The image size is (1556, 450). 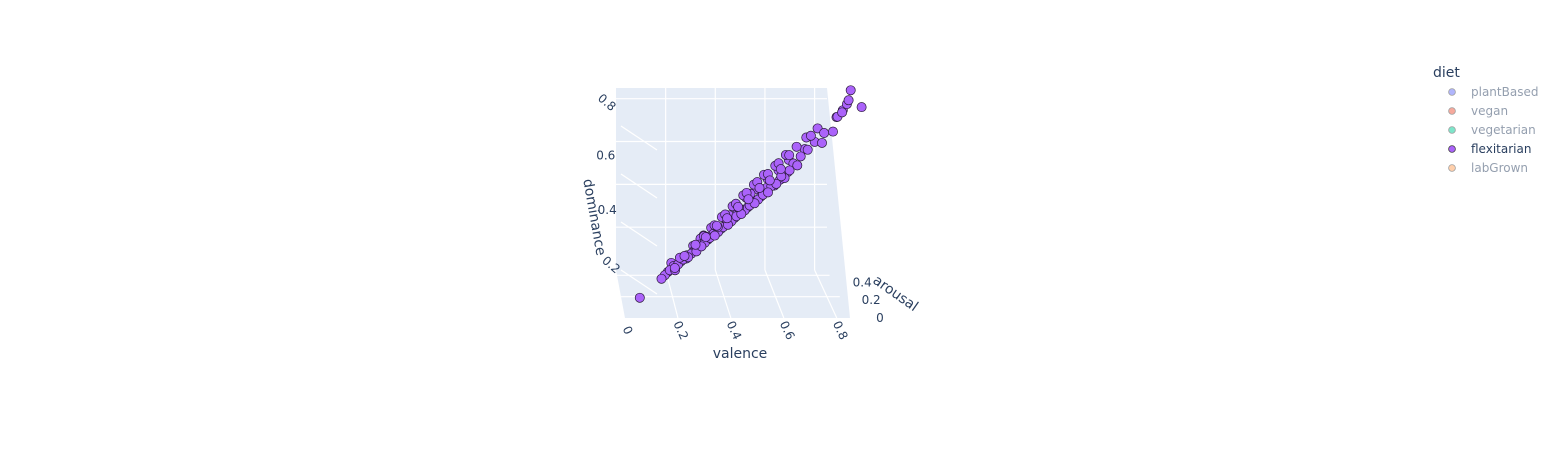 I want to click on legend-label: plantBased, so click(x=1504, y=92).